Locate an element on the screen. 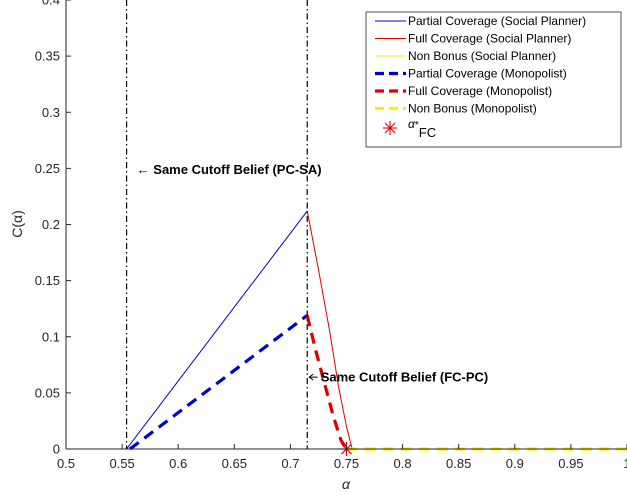  cutoff-label: Same Cutoff Belief (FC-PC) is located at coordinates (405, 377).